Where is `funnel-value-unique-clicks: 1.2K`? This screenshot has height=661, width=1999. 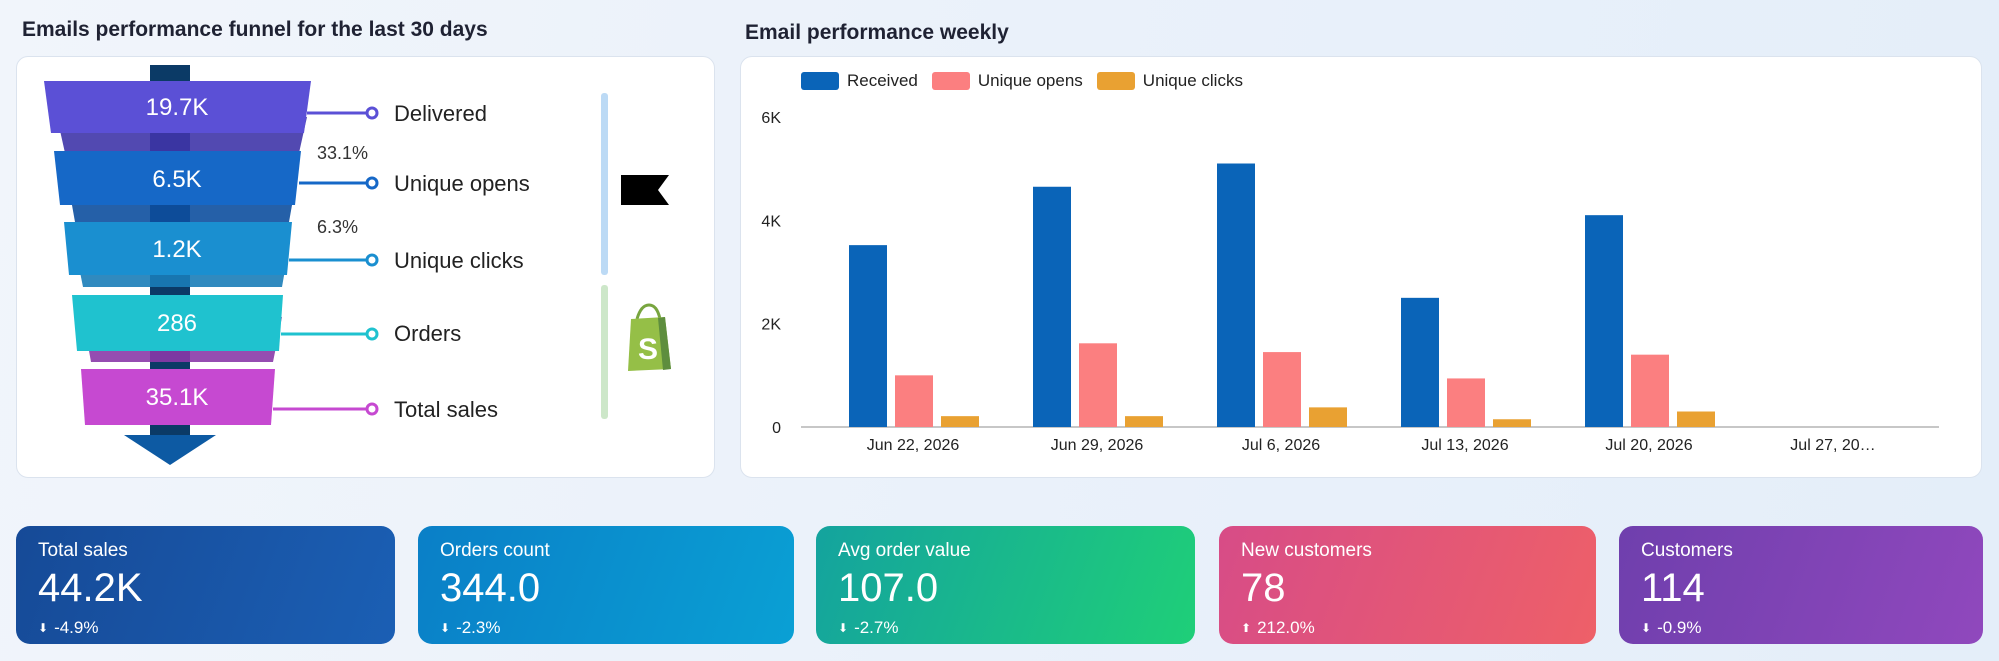
funnel-value-unique-clicks: 1.2K is located at coordinates (176, 249).